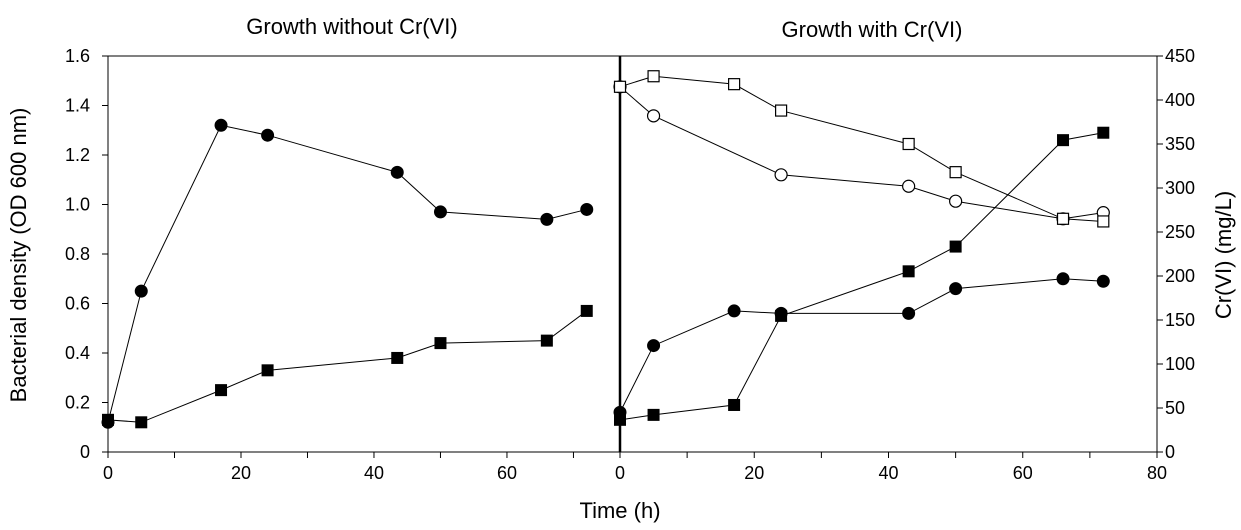  What do you see at coordinates (85, 452) in the screenshot?
I see `left-y-tick-label: 0` at bounding box center [85, 452].